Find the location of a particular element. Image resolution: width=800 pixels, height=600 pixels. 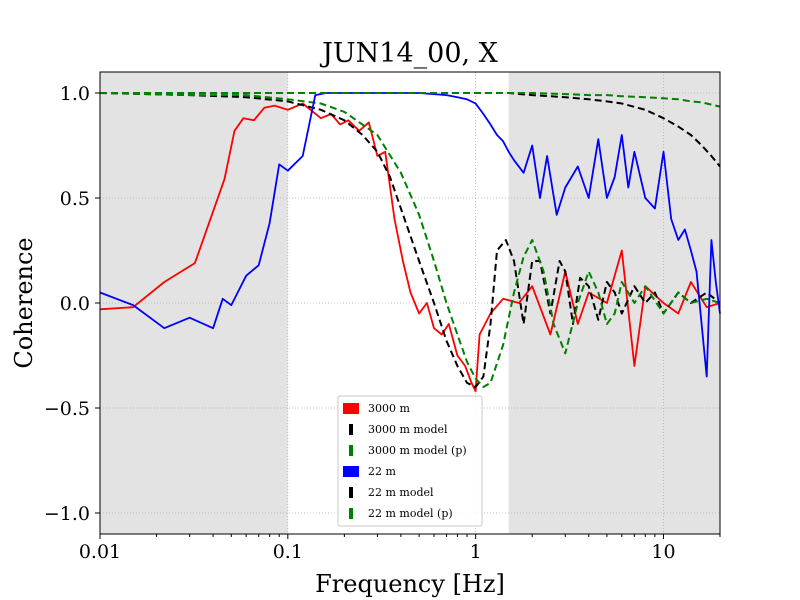

legend-label: 3000 m model is located at coordinates (408, 429).